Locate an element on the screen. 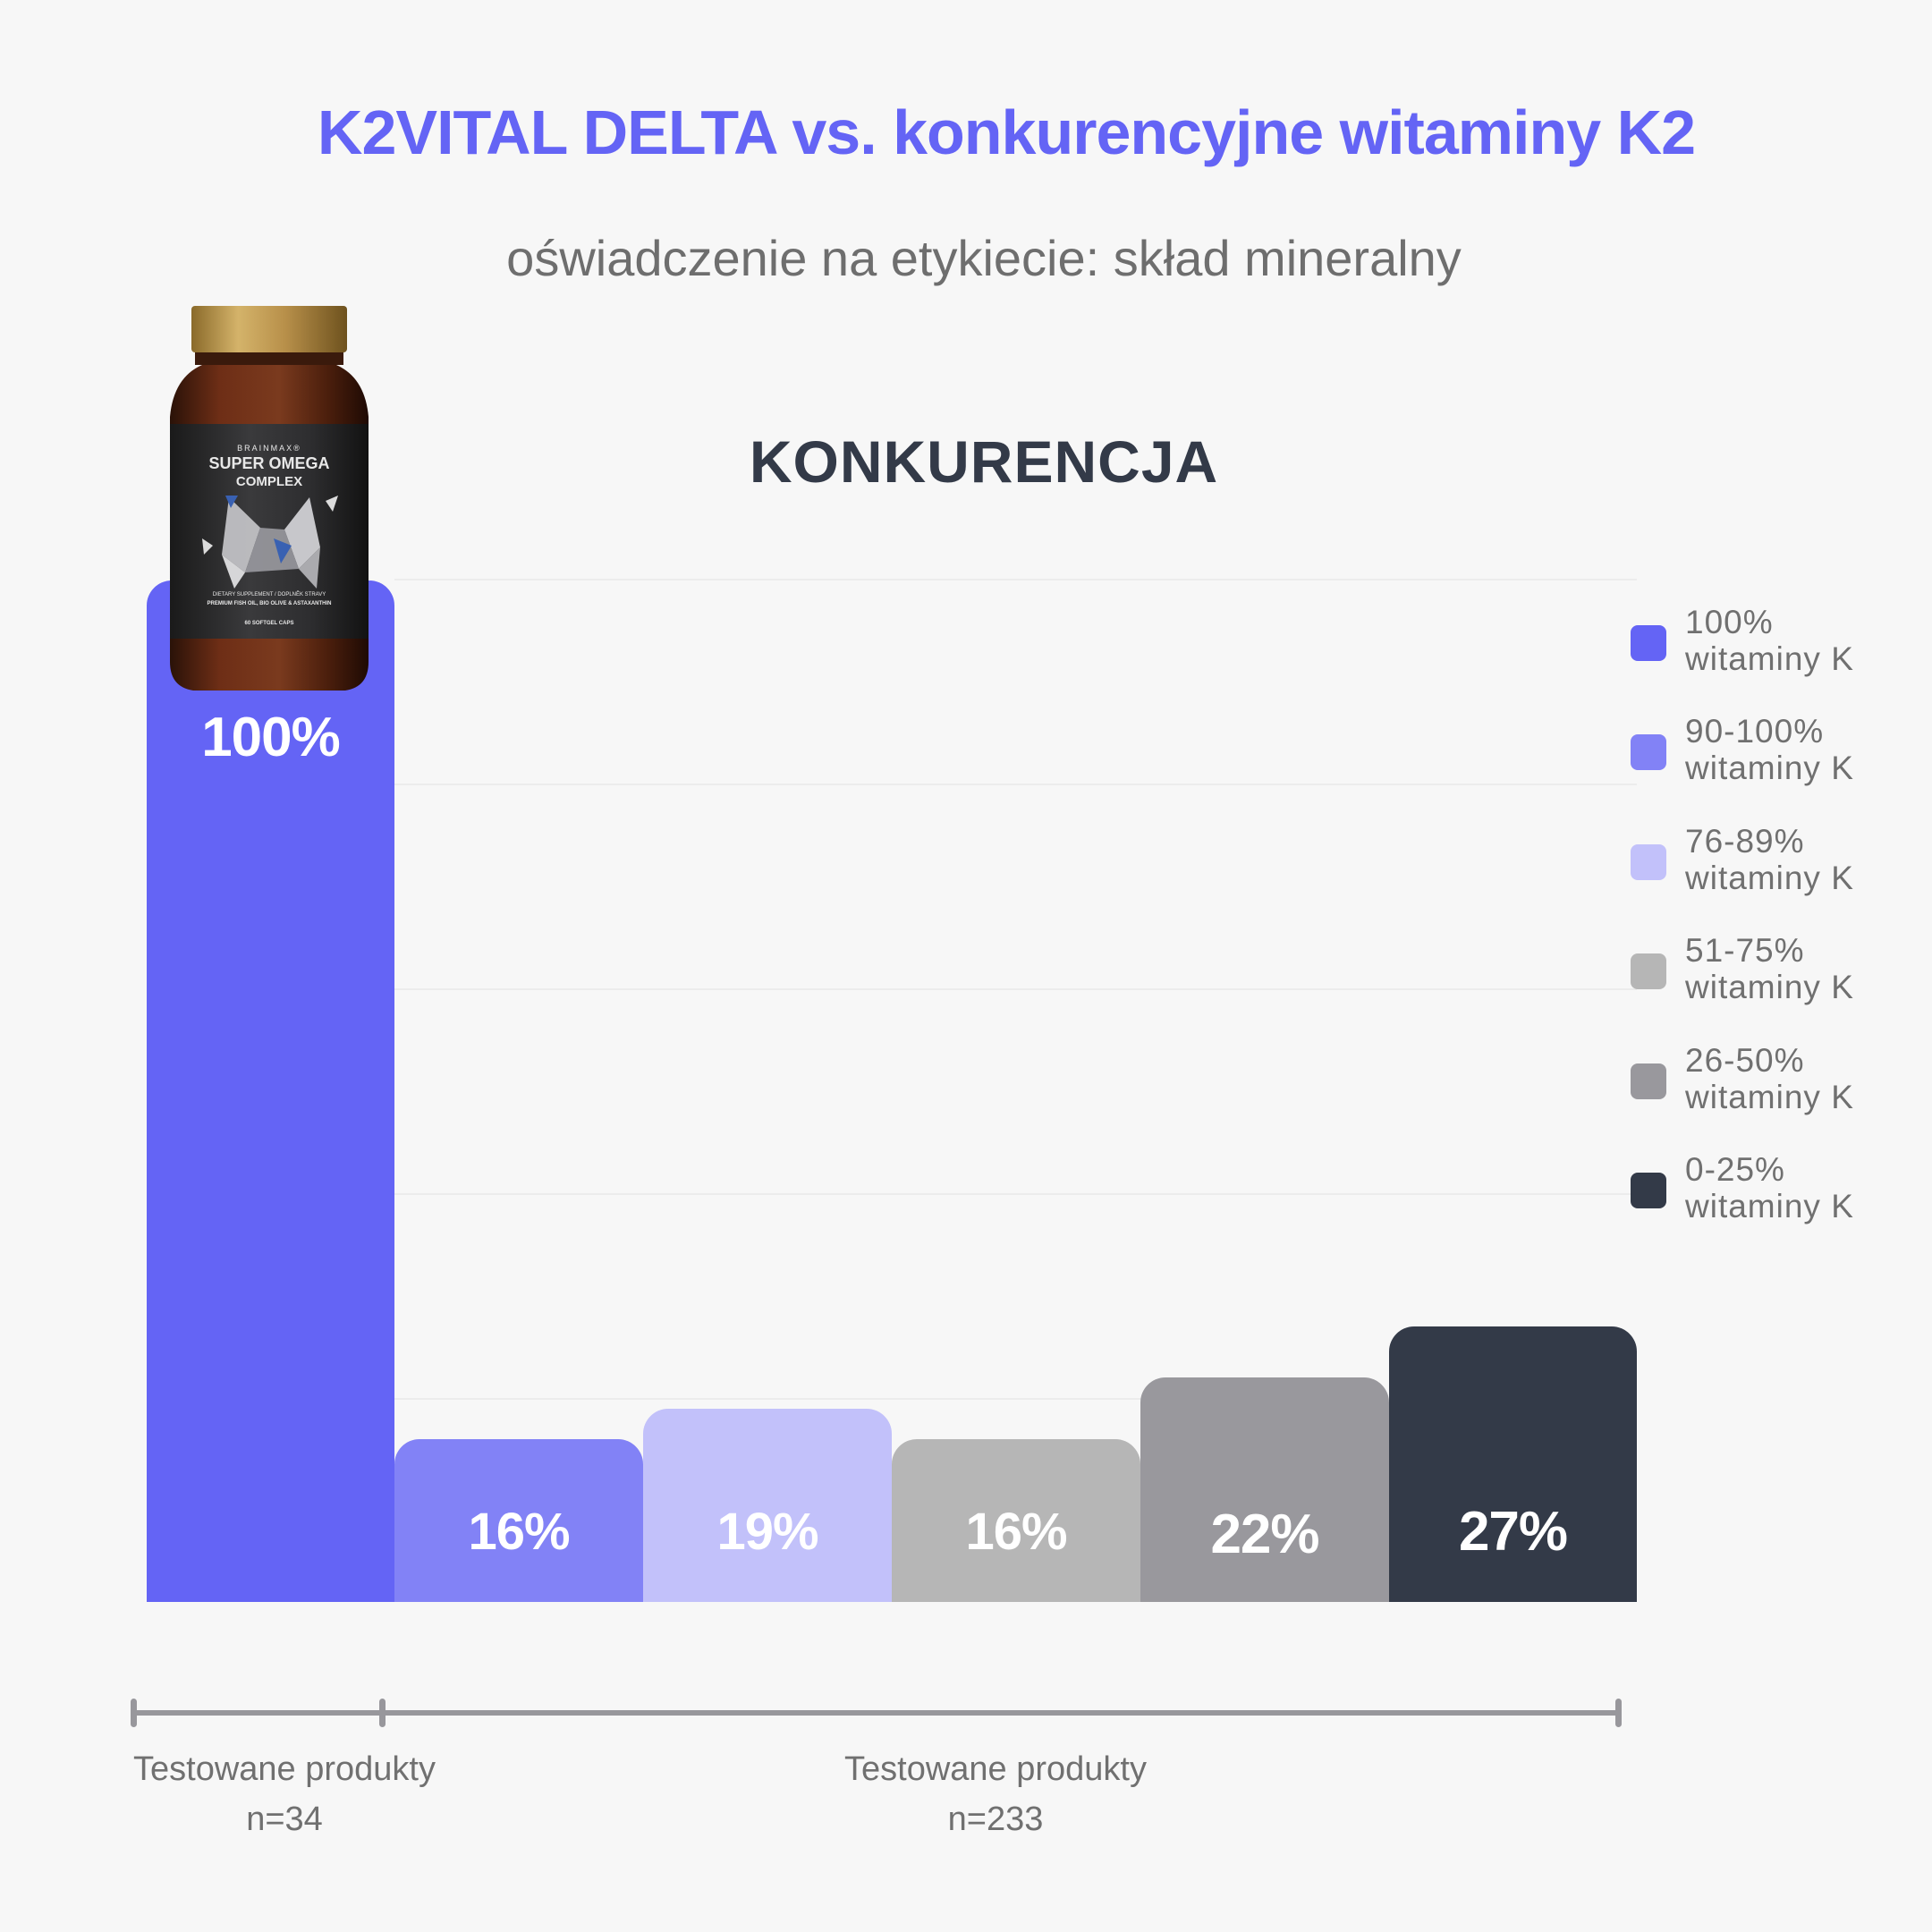 The width and height of the screenshot is (1932, 1932). bar-value-label: 22% is located at coordinates (1264, 1534).